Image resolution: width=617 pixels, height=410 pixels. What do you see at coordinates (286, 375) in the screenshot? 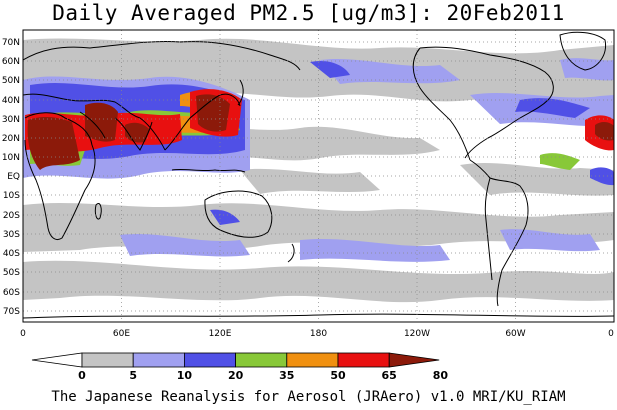
I see `colorbar-label: 35` at bounding box center [286, 375].